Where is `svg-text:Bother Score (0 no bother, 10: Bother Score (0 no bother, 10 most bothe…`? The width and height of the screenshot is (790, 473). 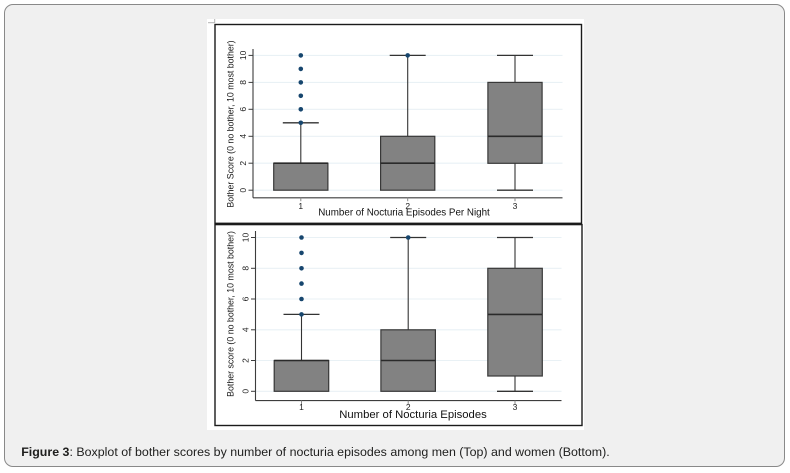
svg-text:Bother Score (0 no bother, 10: Bother Score (0 no bother, 10 most bothe… is located at coordinates (231, 123).